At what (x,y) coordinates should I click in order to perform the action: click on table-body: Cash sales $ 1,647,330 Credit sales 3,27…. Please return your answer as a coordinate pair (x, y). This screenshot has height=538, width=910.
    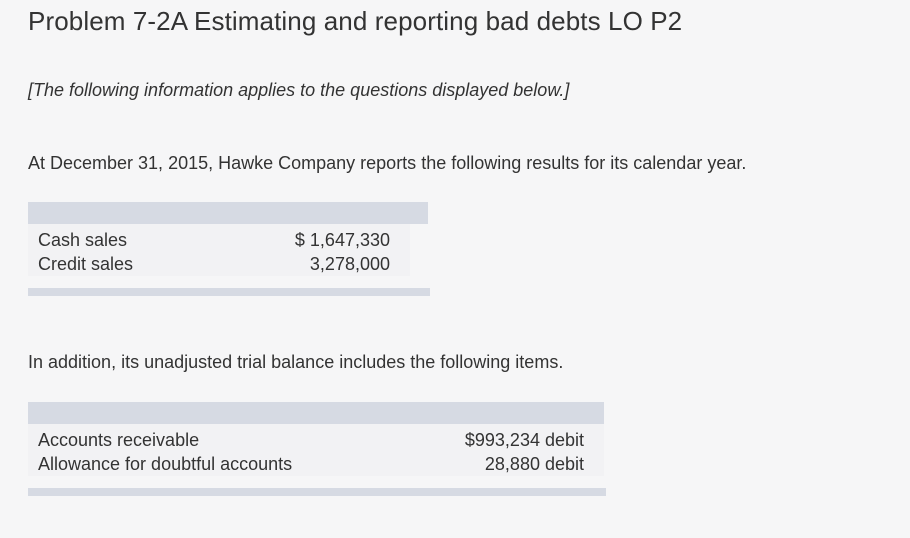
    Looking at the image, I should click on (219, 250).